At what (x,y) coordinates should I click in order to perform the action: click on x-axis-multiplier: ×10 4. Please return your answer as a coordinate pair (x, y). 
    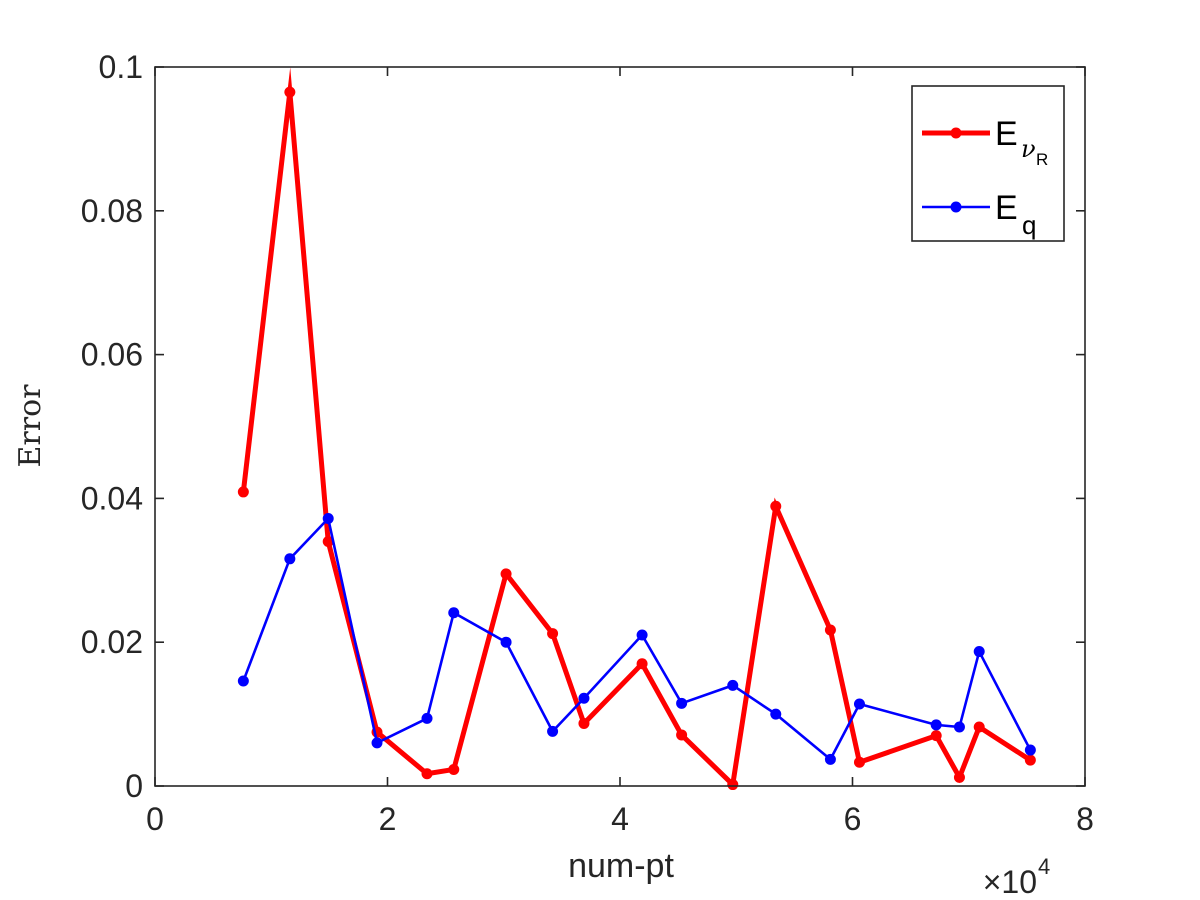
    Looking at the image, I should click on (1017, 877).